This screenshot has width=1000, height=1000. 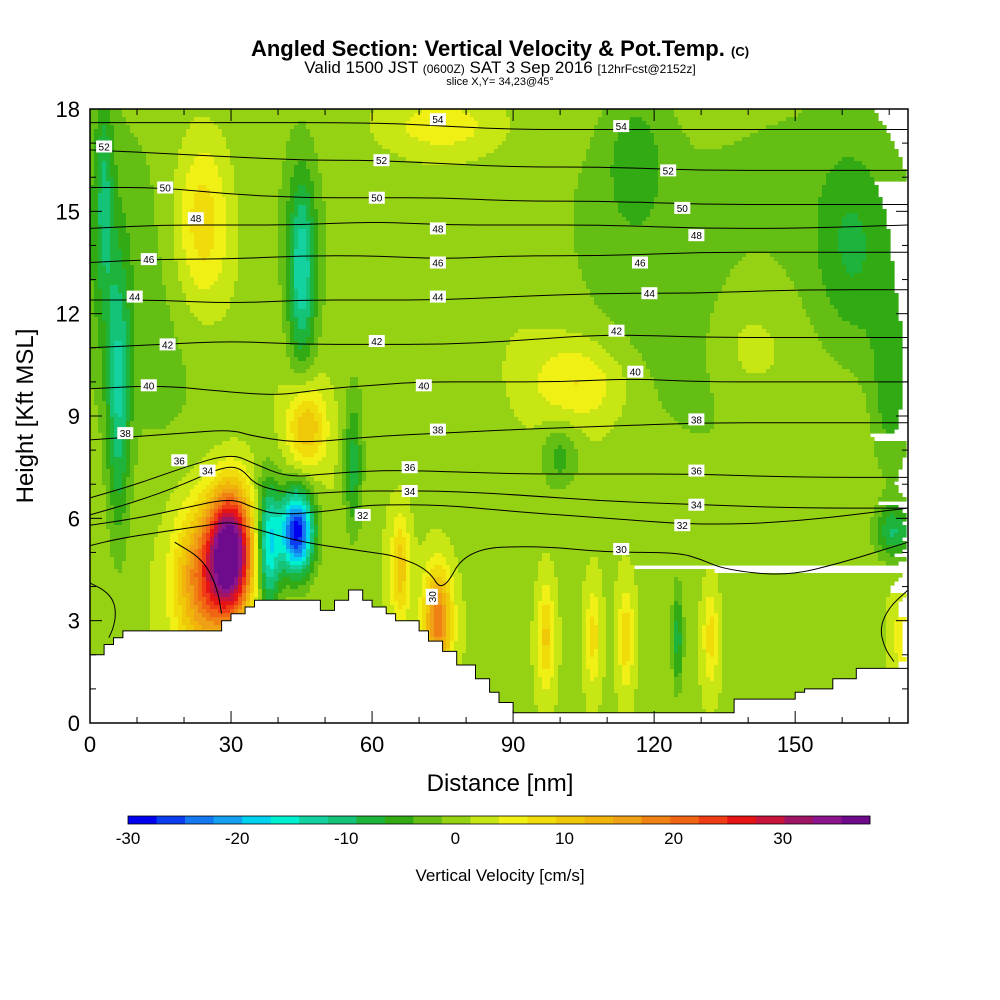 What do you see at coordinates (438, 229) in the screenshot?
I see `isentrope-label-48-1-text: 48` at bounding box center [438, 229].